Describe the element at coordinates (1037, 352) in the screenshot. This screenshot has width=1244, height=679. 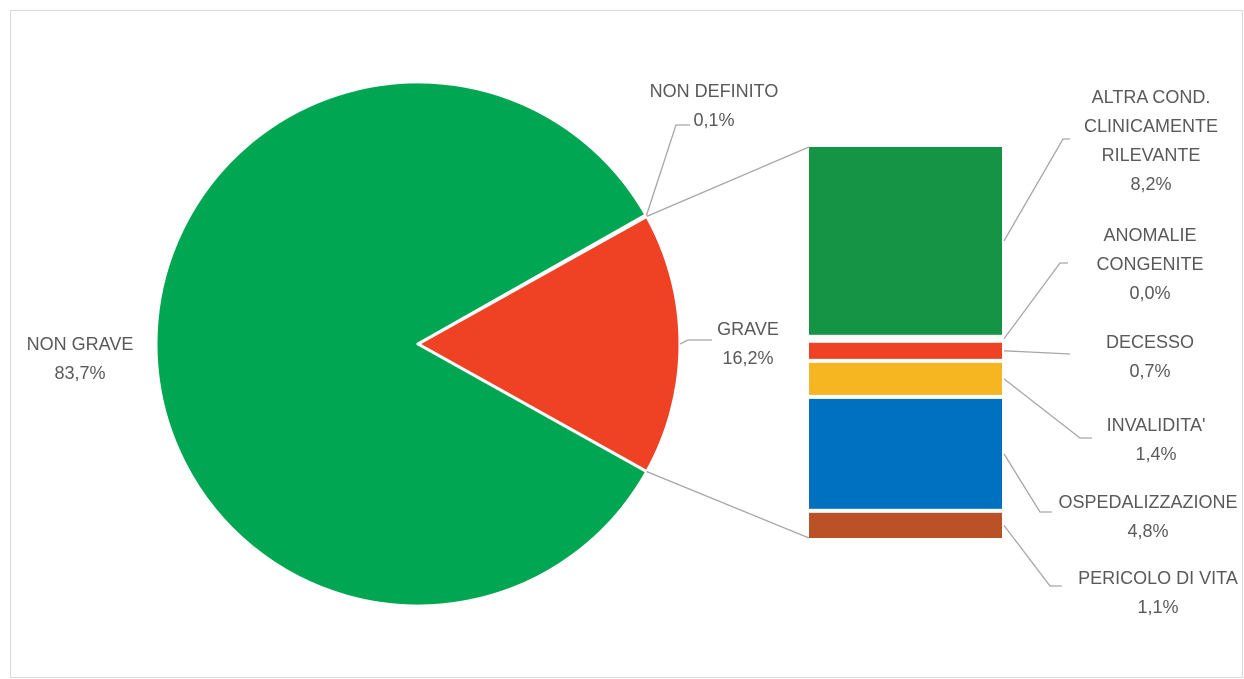
I see `leader-decesso` at that location.